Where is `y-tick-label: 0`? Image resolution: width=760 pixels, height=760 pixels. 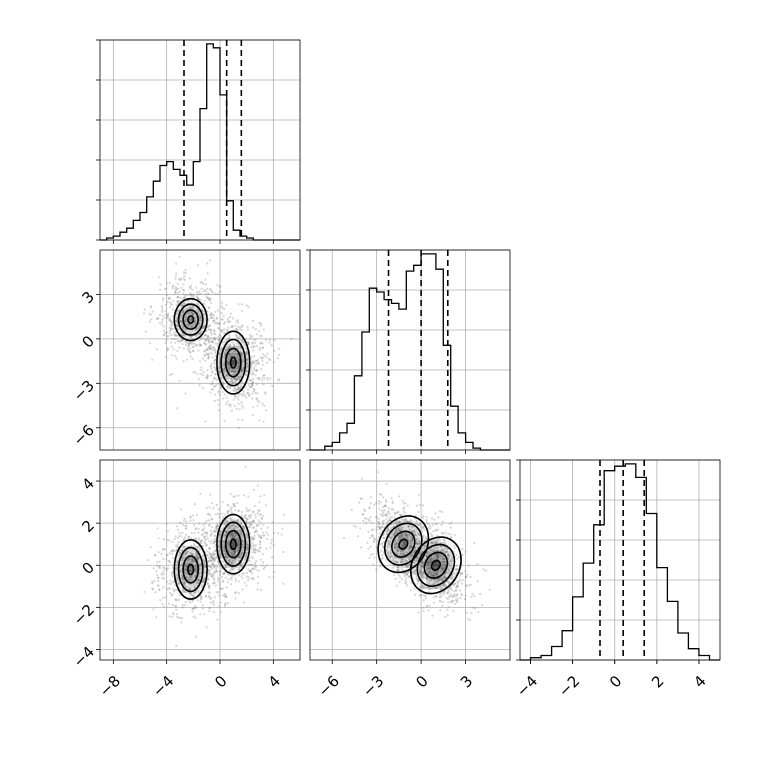
y-tick-label: 0 is located at coordinates (88, 568).